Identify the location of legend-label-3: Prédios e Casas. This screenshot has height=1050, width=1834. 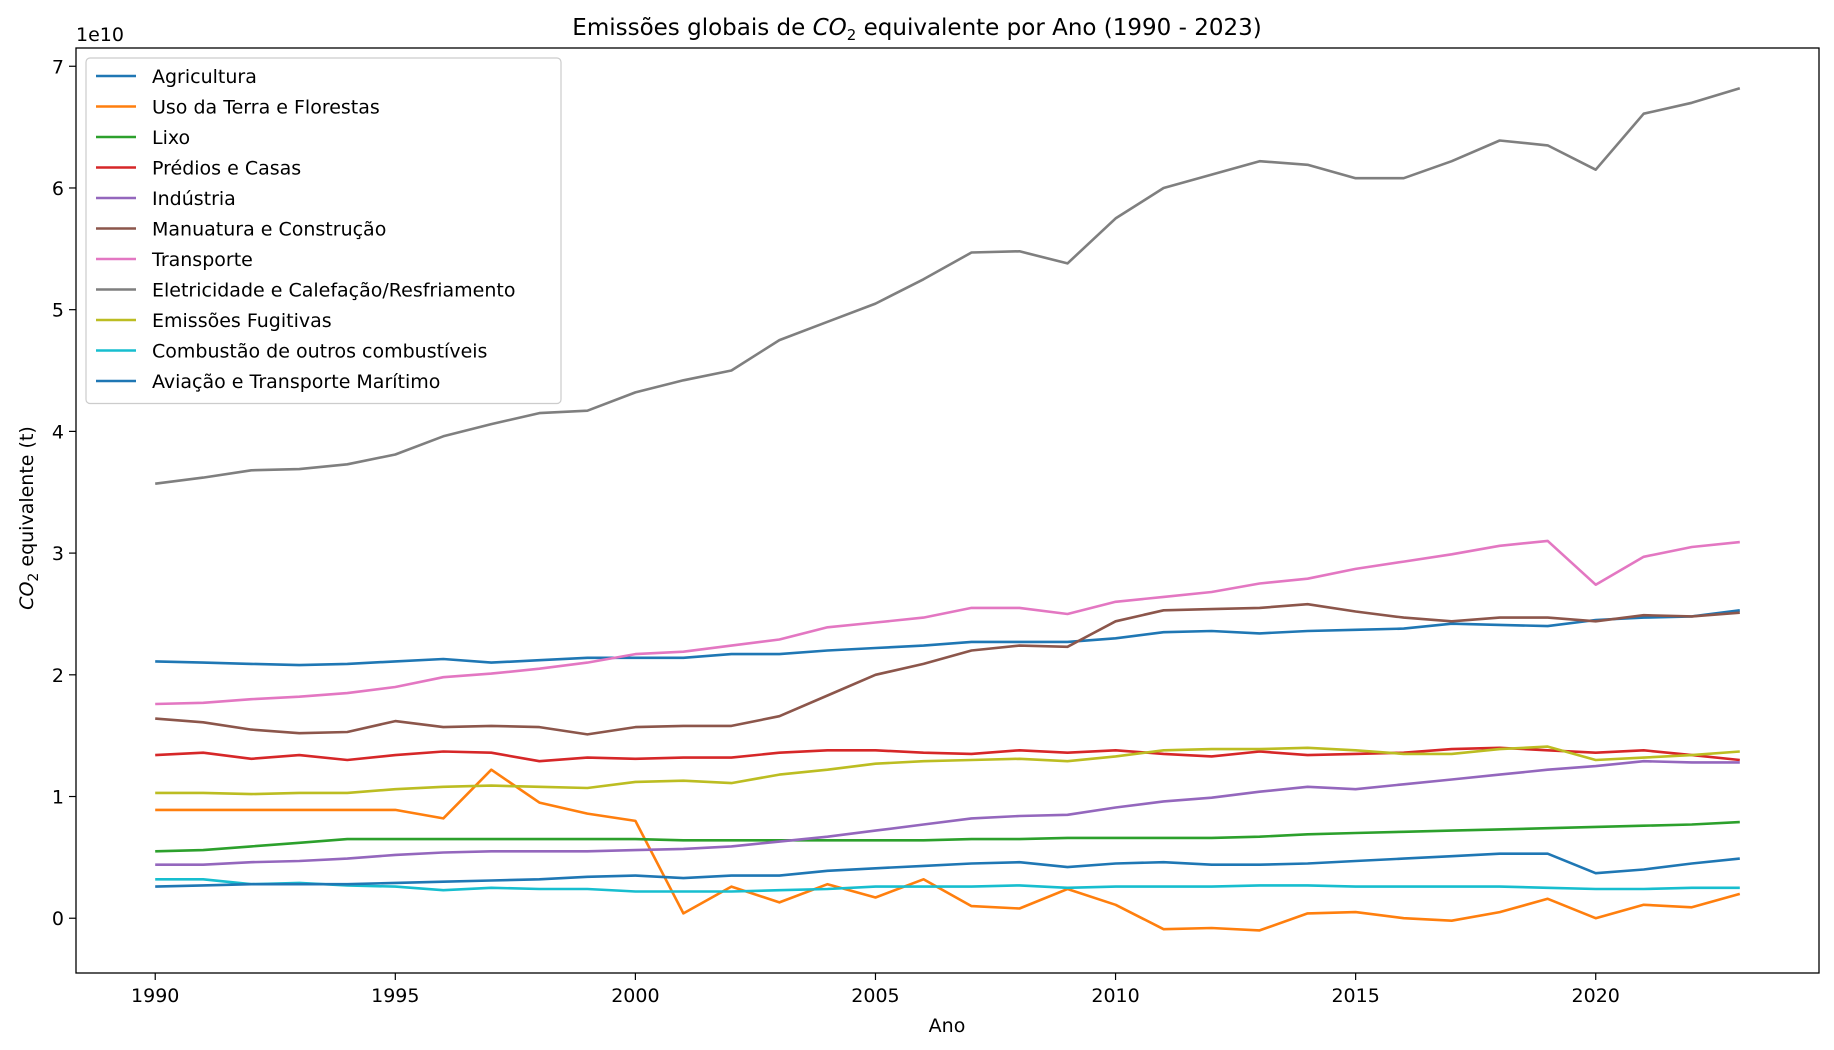
(226, 169).